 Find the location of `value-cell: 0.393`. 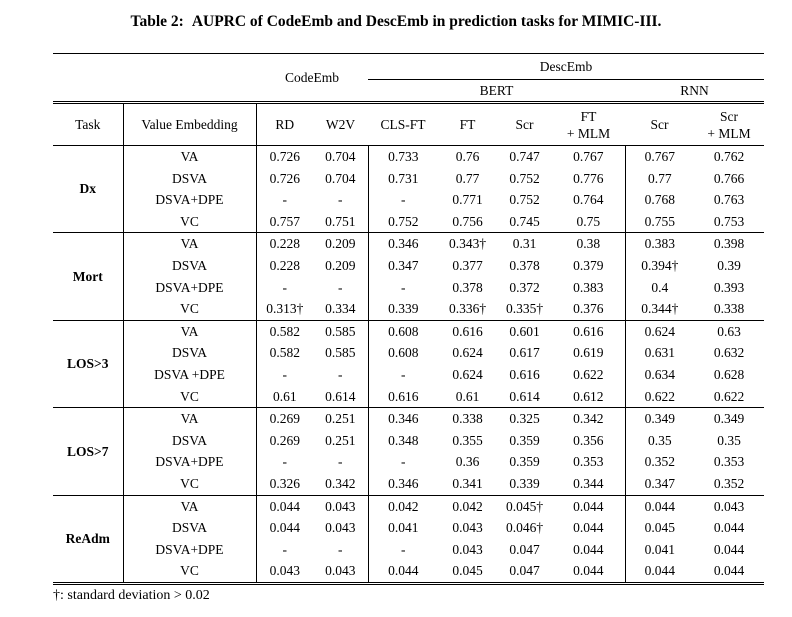

value-cell: 0.393 is located at coordinates (729, 287).